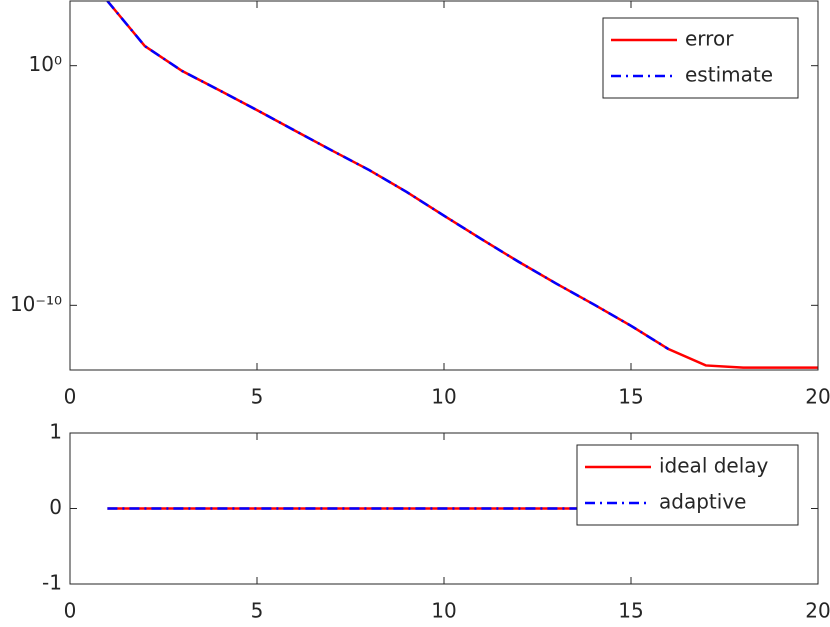 This screenshot has height=627, width=830. I want to click on y-tick-label: 10⁰, so click(45, 64).